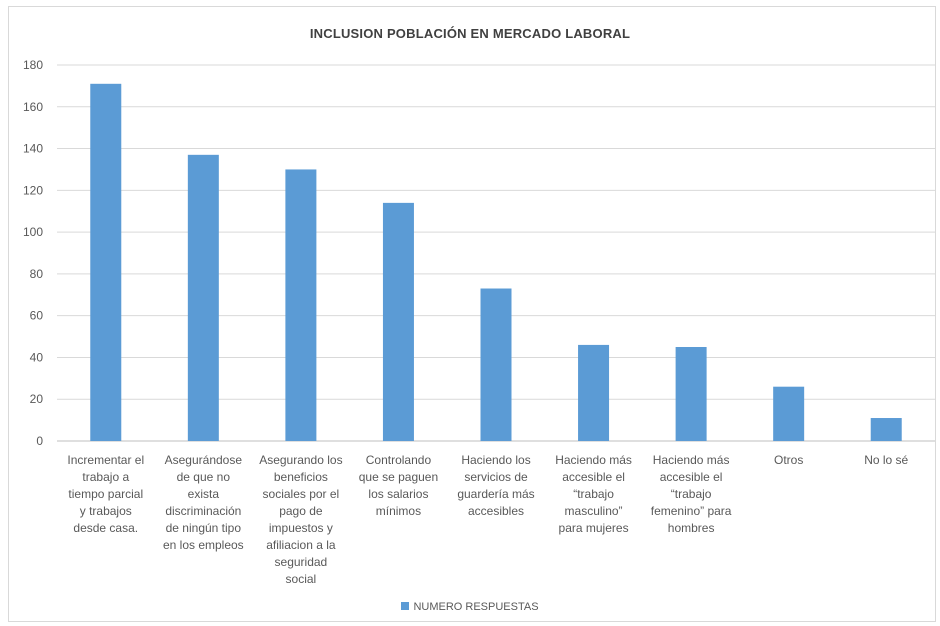 This screenshot has height=626, width=940. What do you see at coordinates (39, 441) in the screenshot?
I see `y-tick-label: 0` at bounding box center [39, 441].